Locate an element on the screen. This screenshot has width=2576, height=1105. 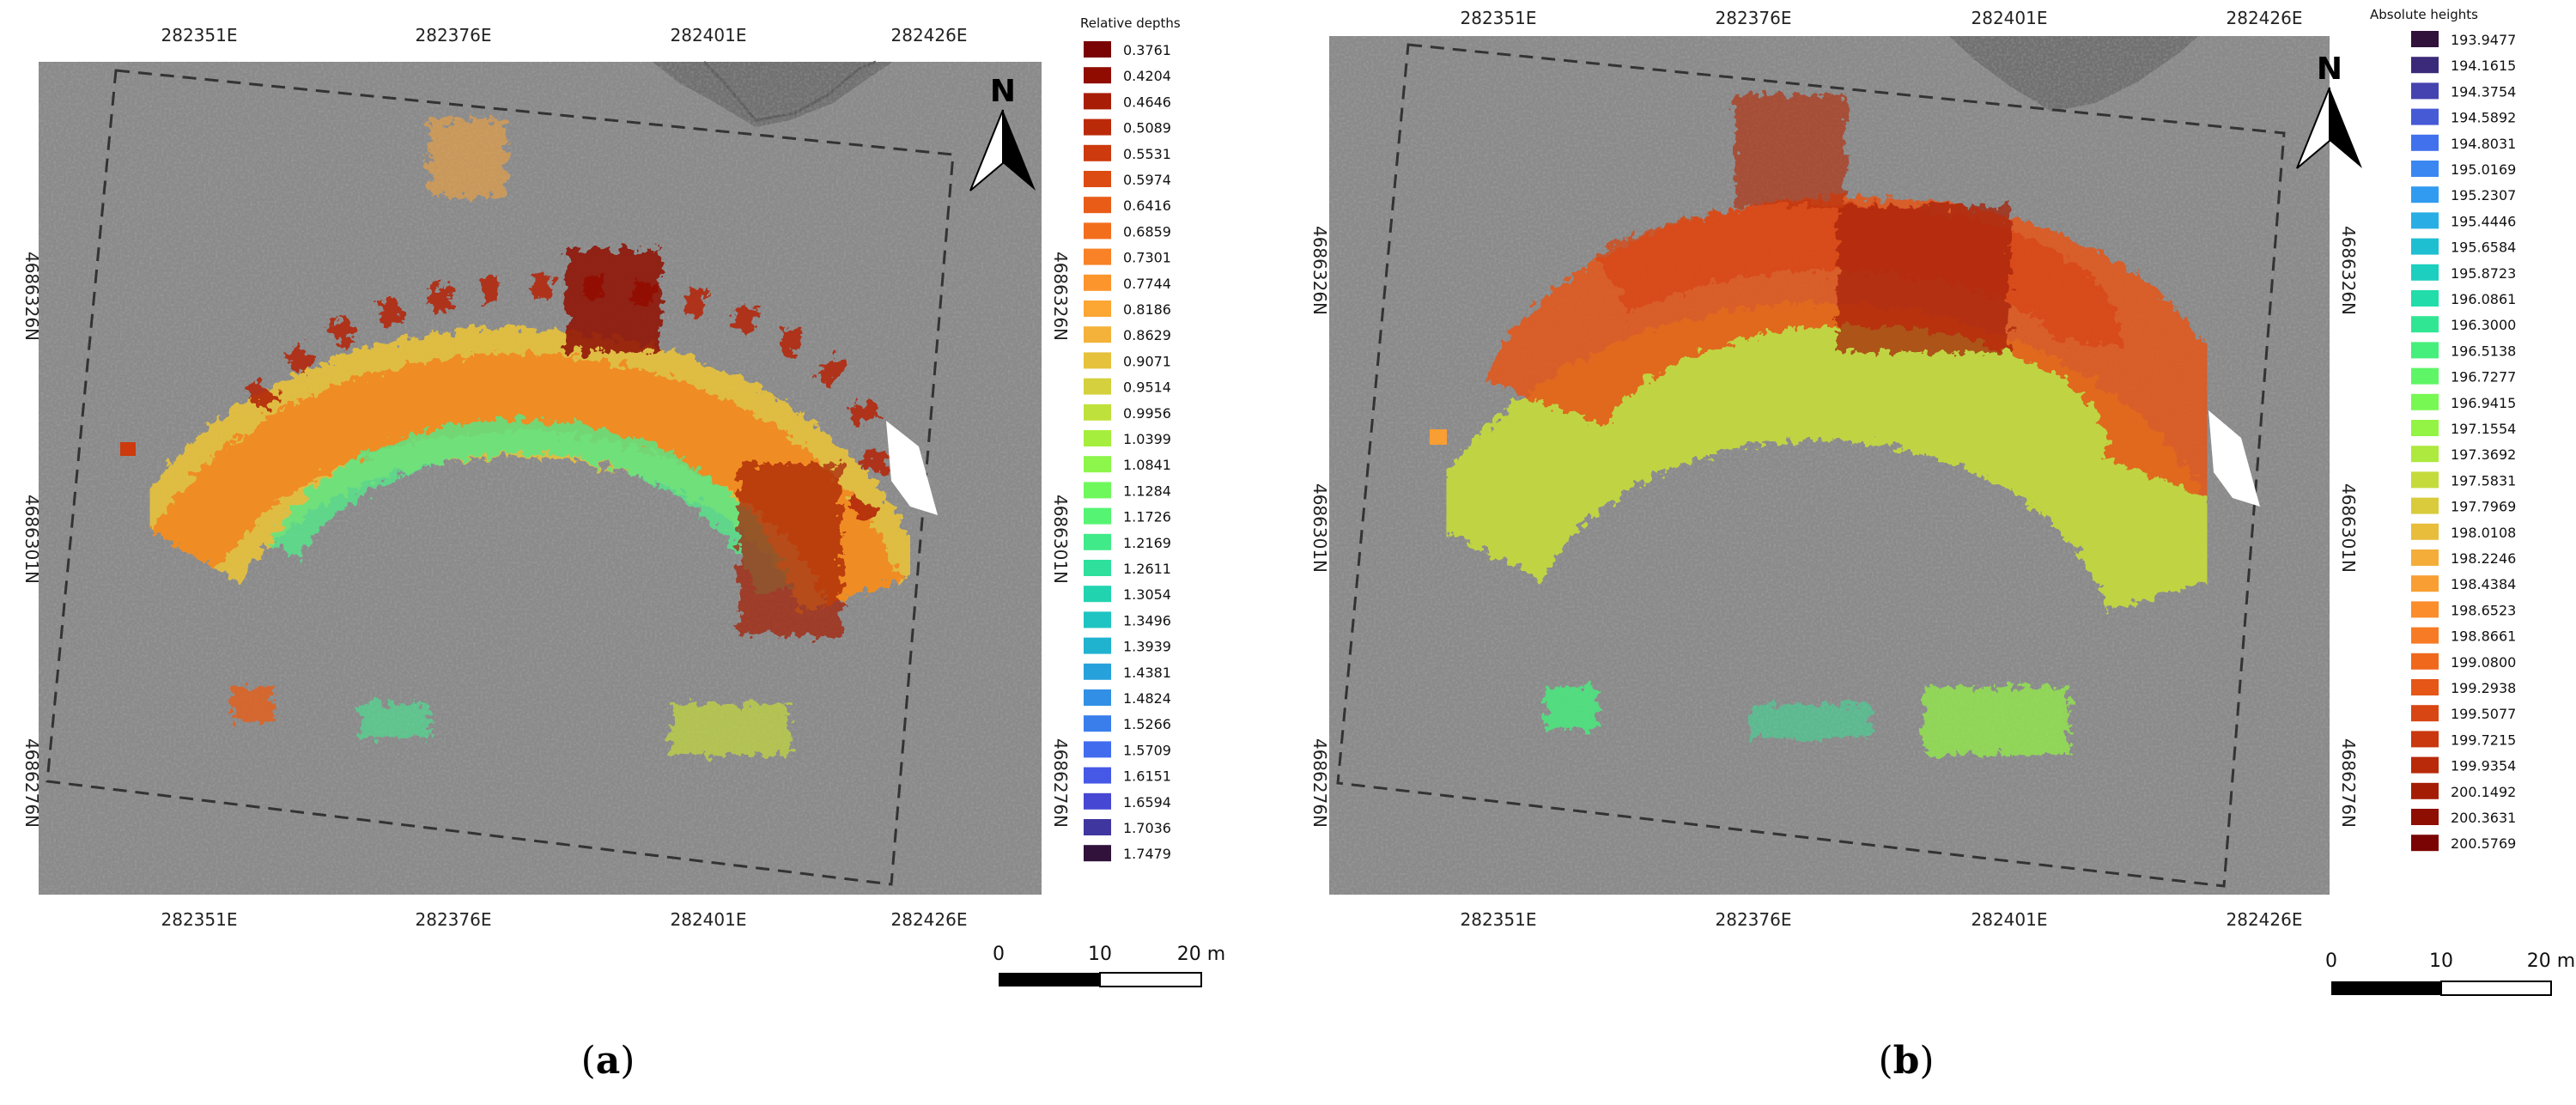
legend-value: 1.1726 is located at coordinates (1147, 517).